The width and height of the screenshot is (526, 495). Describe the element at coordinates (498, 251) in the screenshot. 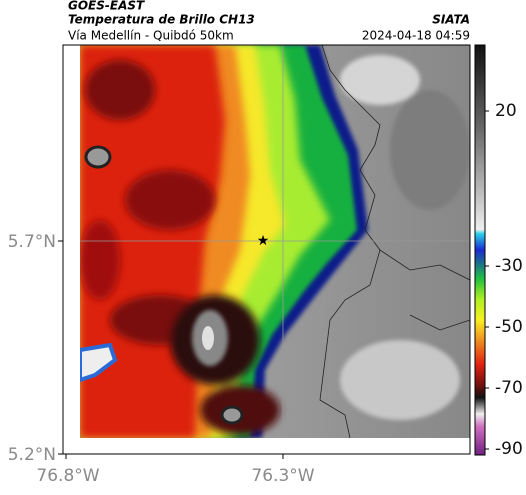

I see `colorbar: 20 -30 -50 -70 -90` at that location.